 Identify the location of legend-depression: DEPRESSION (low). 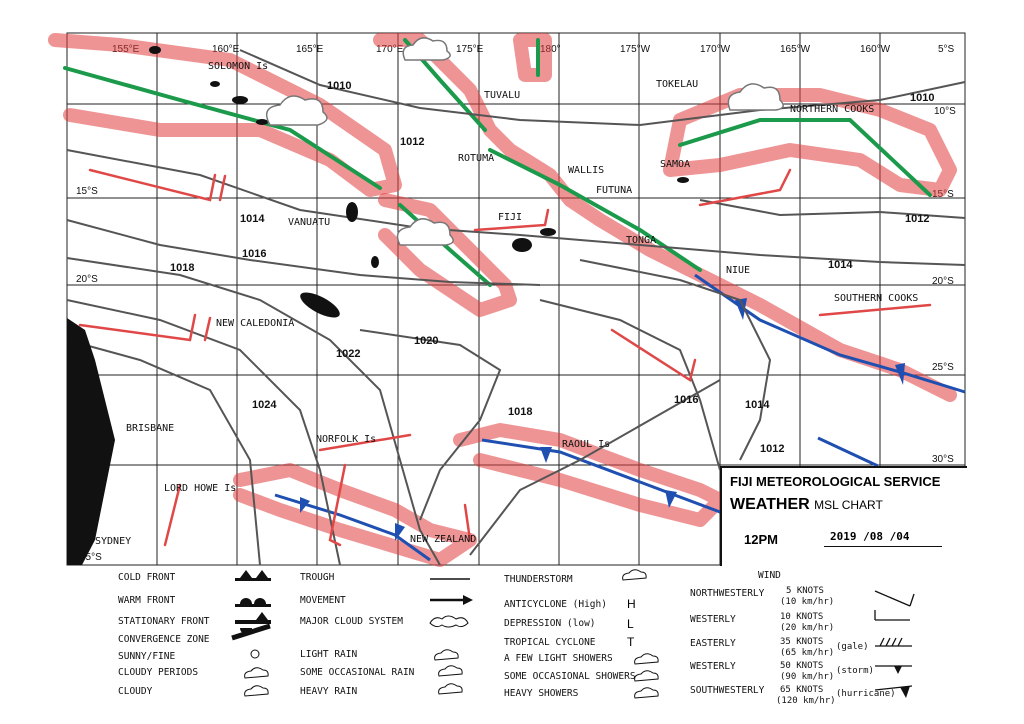
(550, 623).